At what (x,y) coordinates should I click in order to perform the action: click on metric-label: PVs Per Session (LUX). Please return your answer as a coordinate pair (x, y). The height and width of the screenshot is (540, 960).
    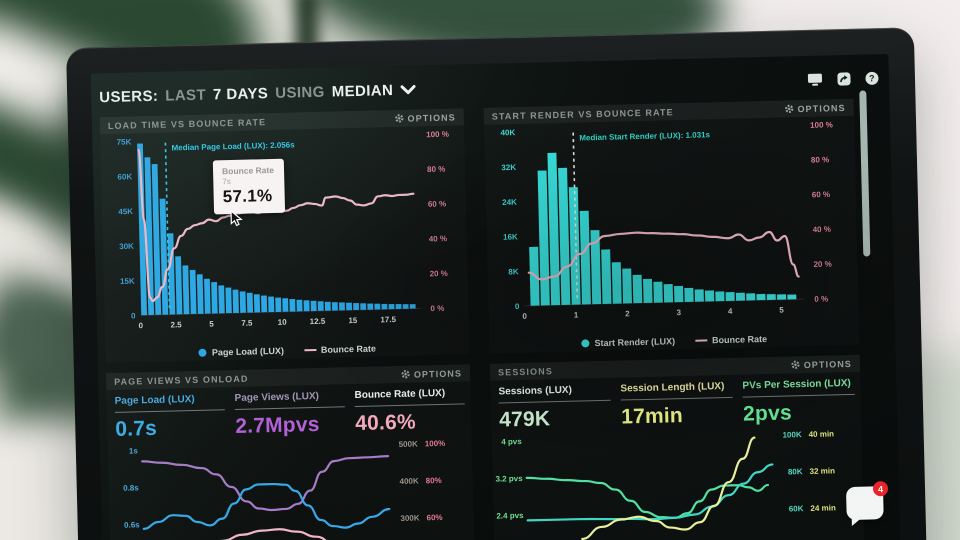
    Looking at the image, I should click on (798, 387).